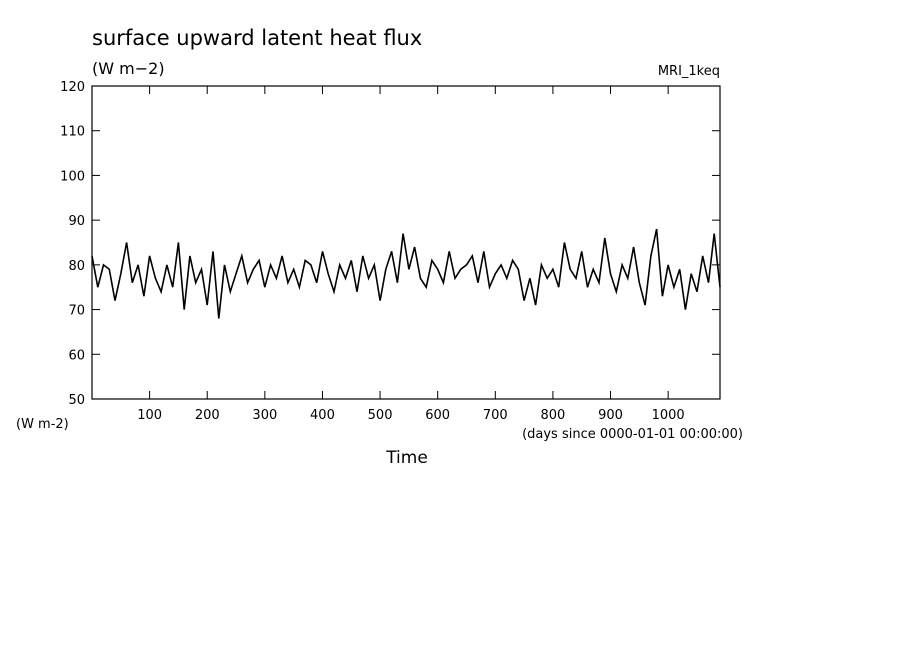 The height and width of the screenshot is (654, 904). What do you see at coordinates (632, 434) in the screenshot?
I see `x-unit: (days since 0000-01-01 00:00:00)` at bounding box center [632, 434].